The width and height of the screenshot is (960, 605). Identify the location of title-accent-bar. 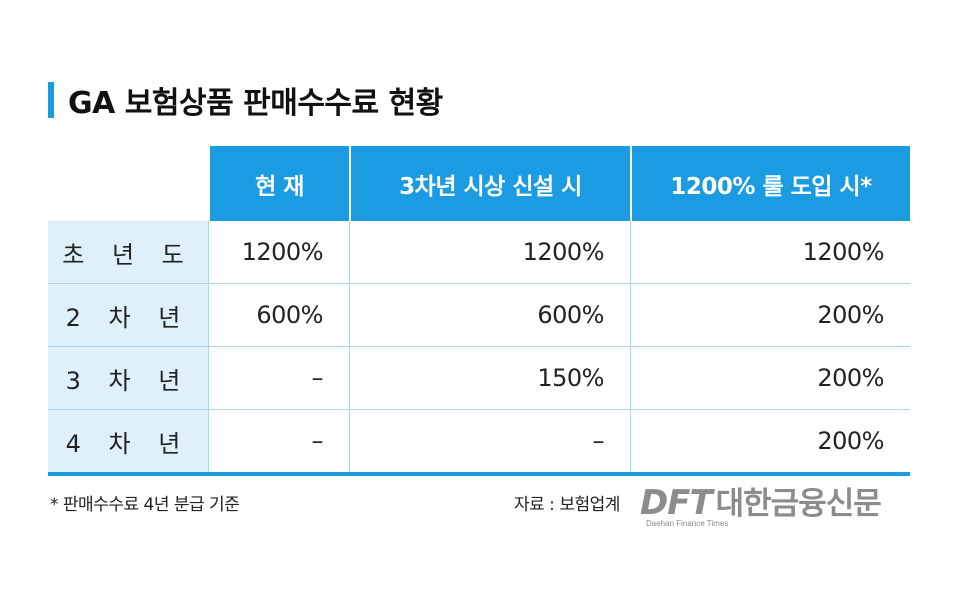
(51, 100).